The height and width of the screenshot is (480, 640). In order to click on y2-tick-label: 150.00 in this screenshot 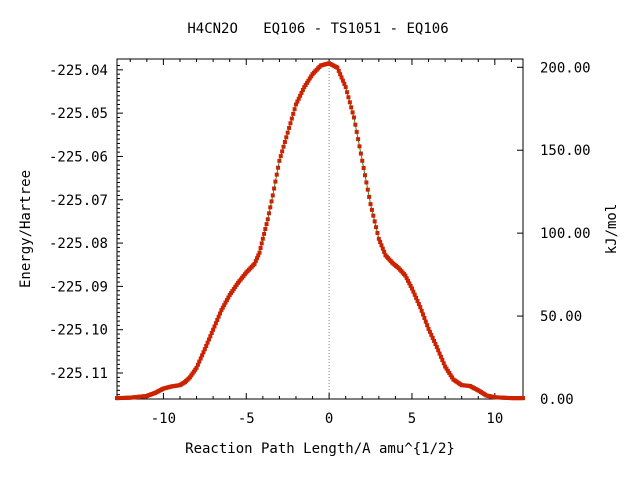, I will do `click(565, 151)`.